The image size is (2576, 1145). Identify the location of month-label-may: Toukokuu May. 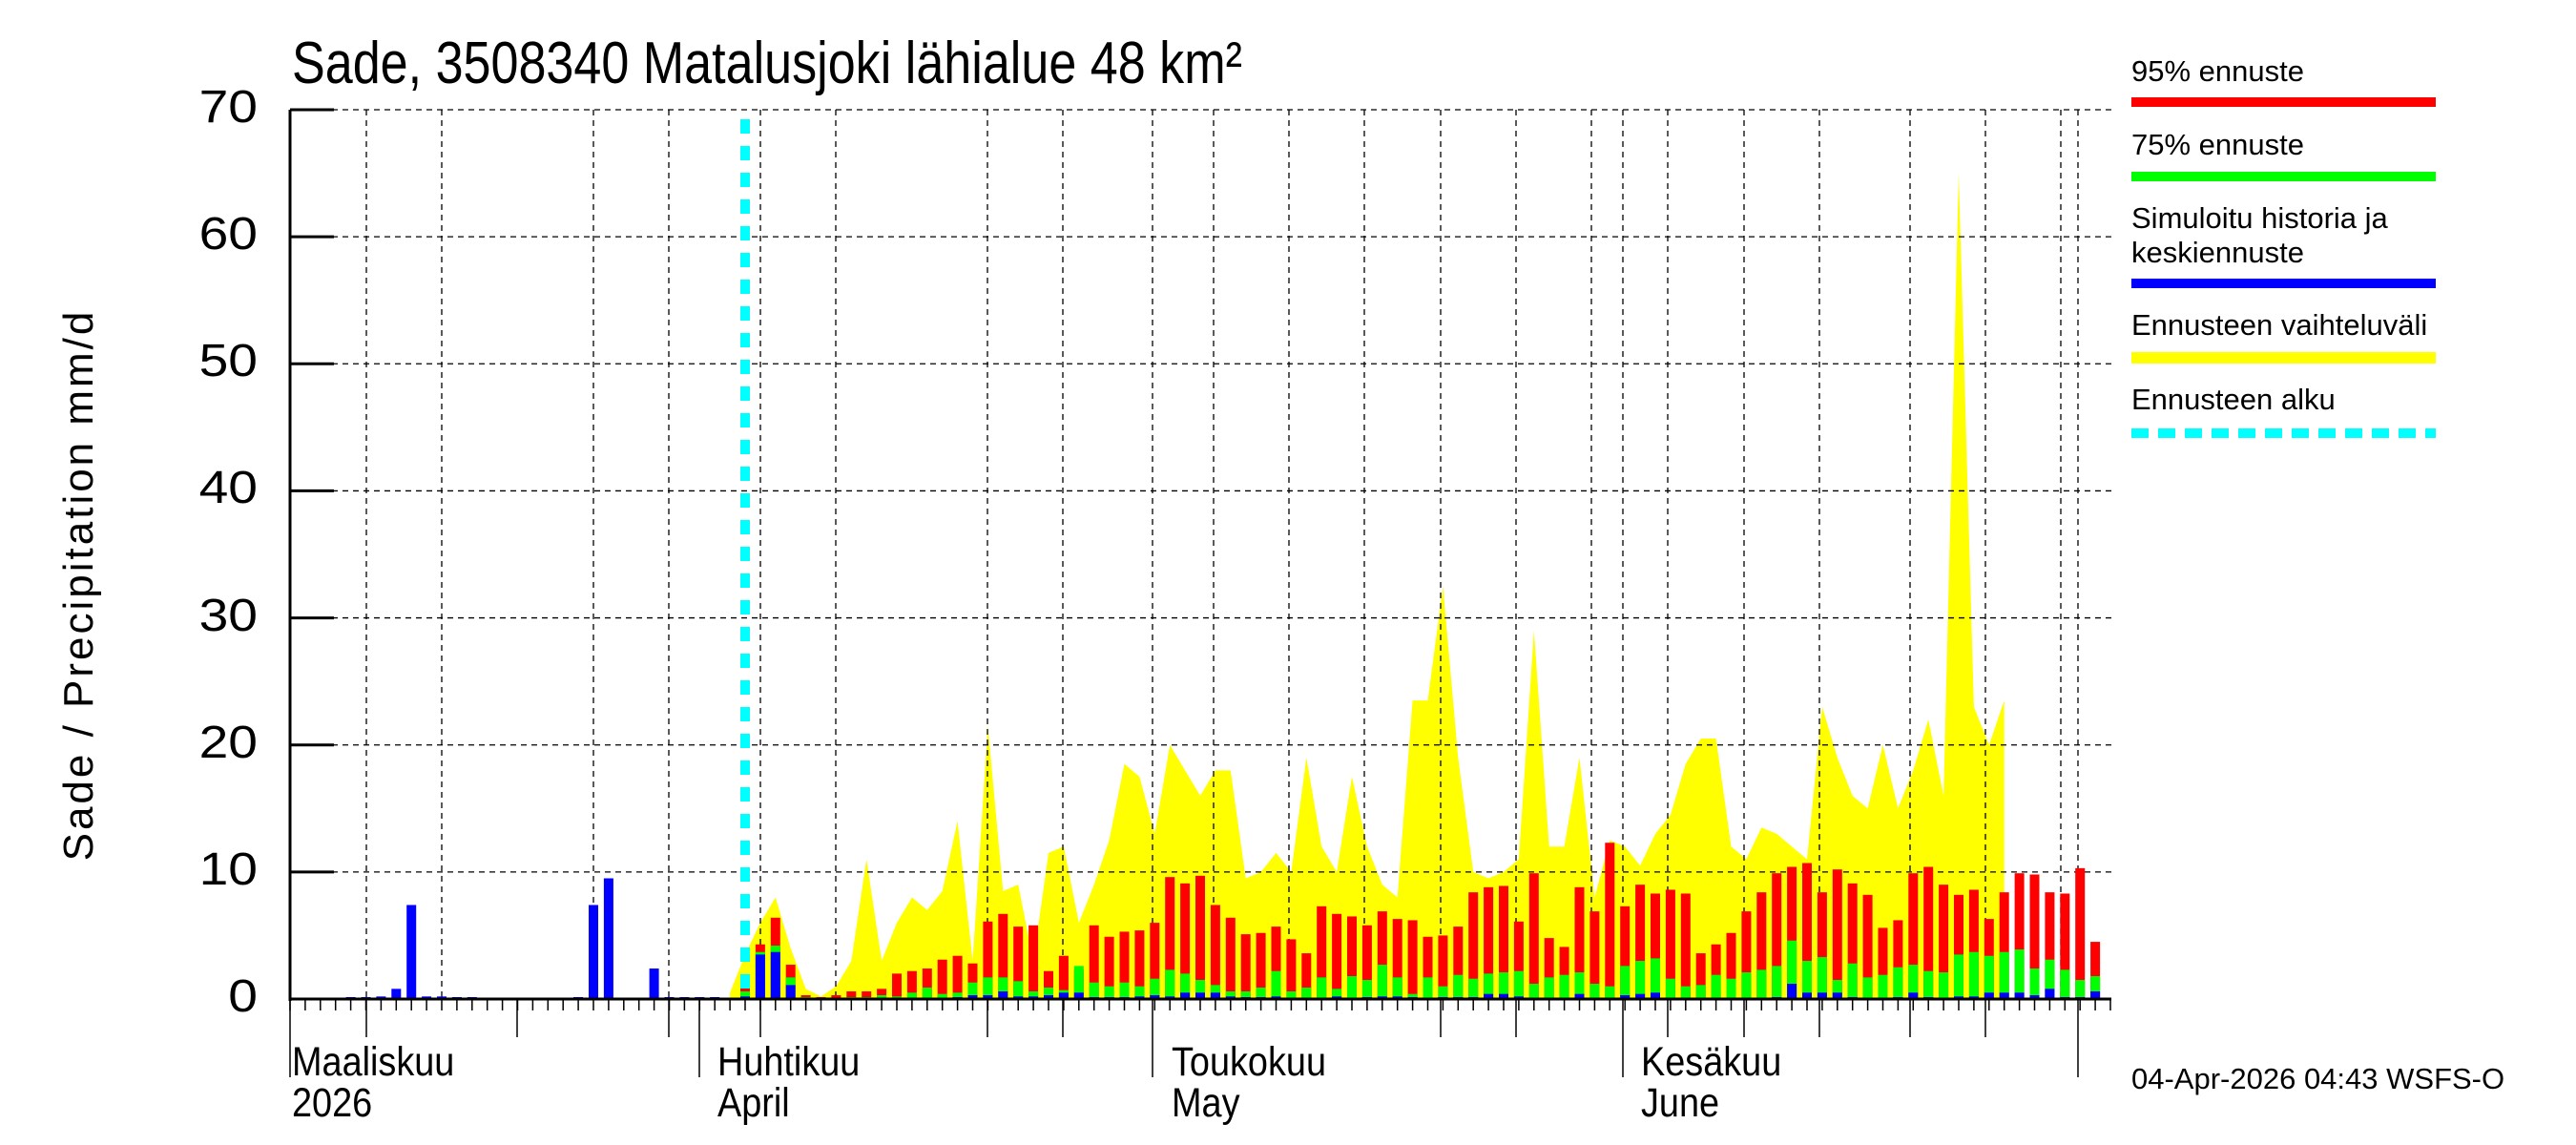
(1249, 1083).